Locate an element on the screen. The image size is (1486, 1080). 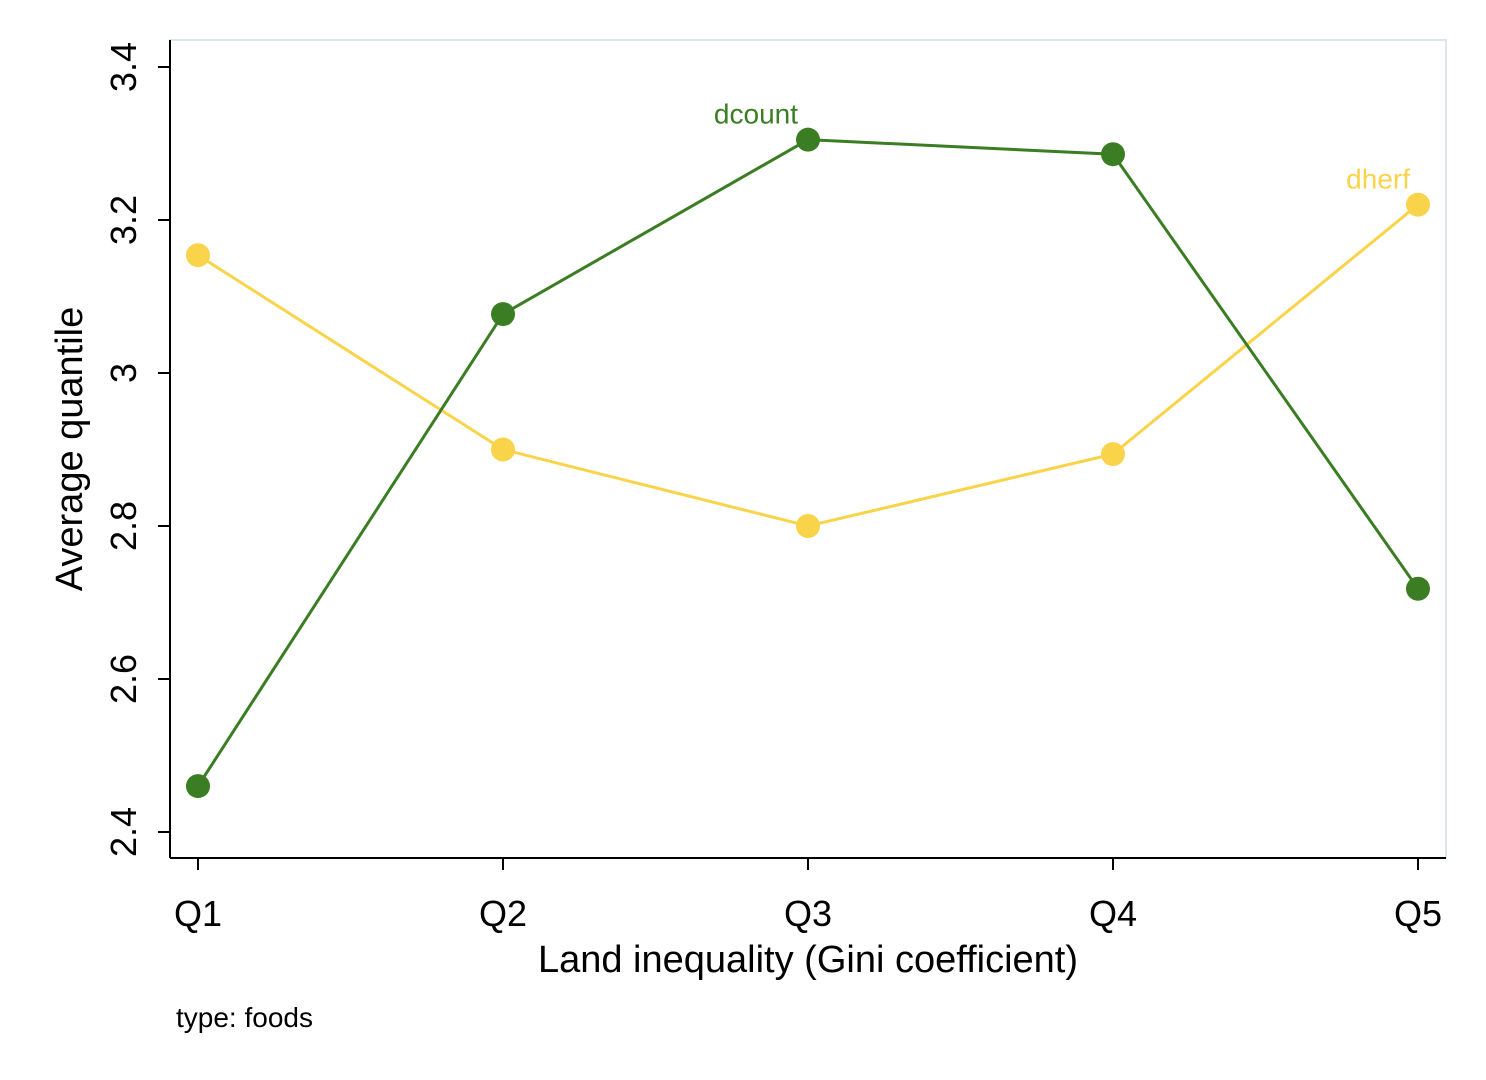
x-axis-ticks: Q1 Q2 Q3 Q4 Q5 is located at coordinates (808, 896).